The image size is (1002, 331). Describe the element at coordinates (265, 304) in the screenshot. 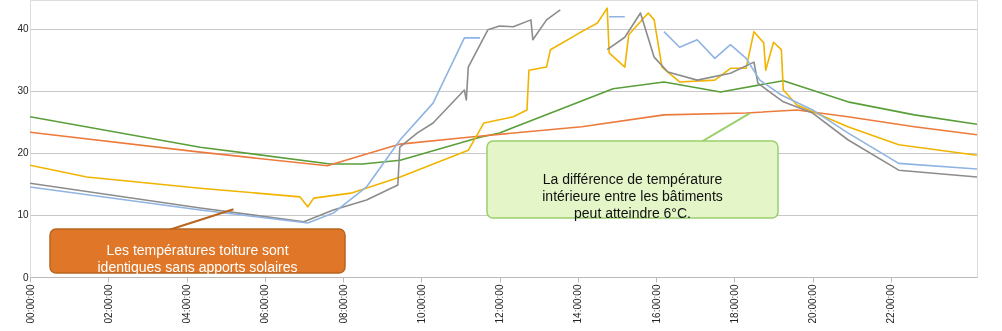

I see `x-tick-label: 06:00:00` at that location.